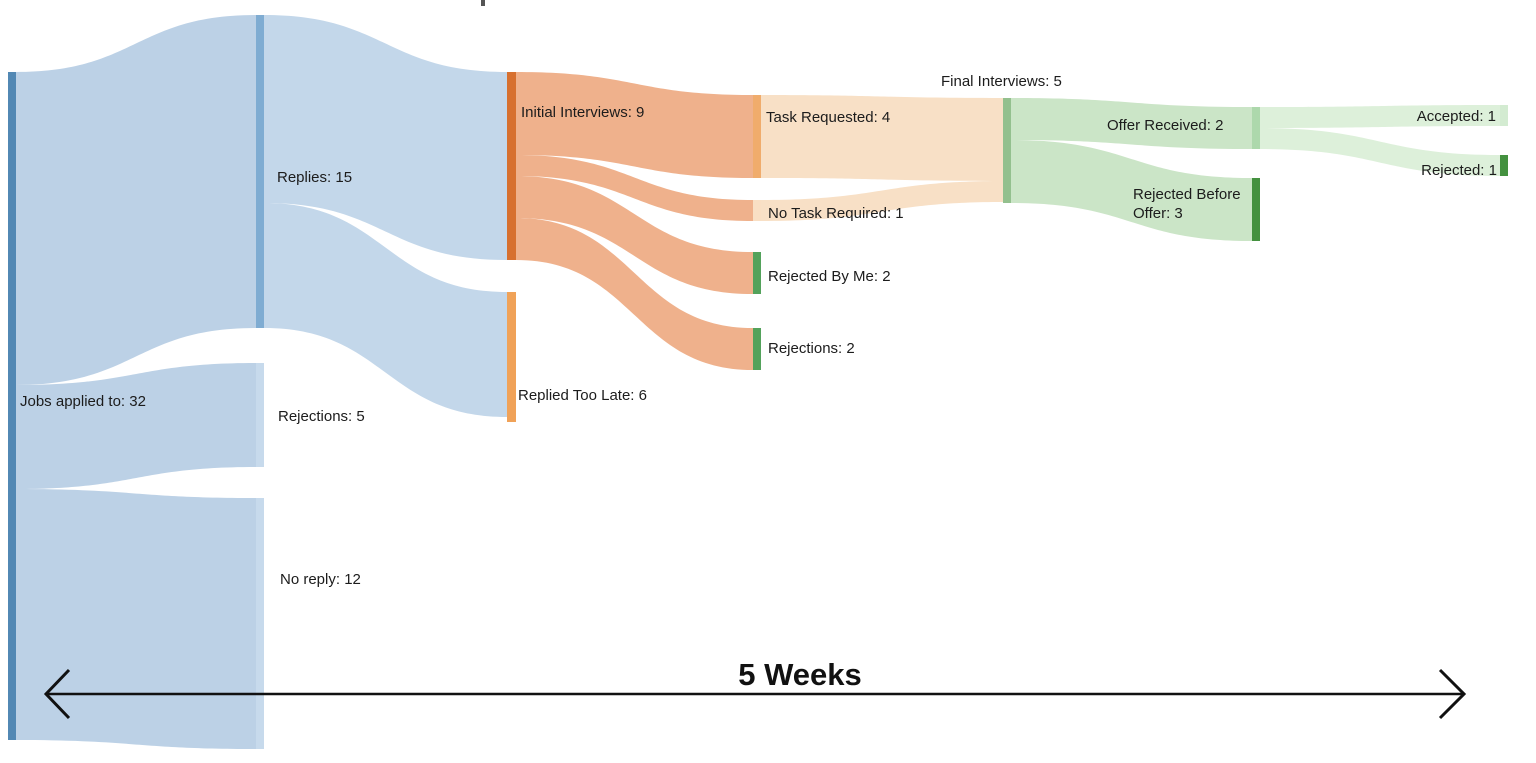 The height and width of the screenshot is (763, 1536). What do you see at coordinates (1504, 115) in the screenshot?
I see `node-accepted` at bounding box center [1504, 115].